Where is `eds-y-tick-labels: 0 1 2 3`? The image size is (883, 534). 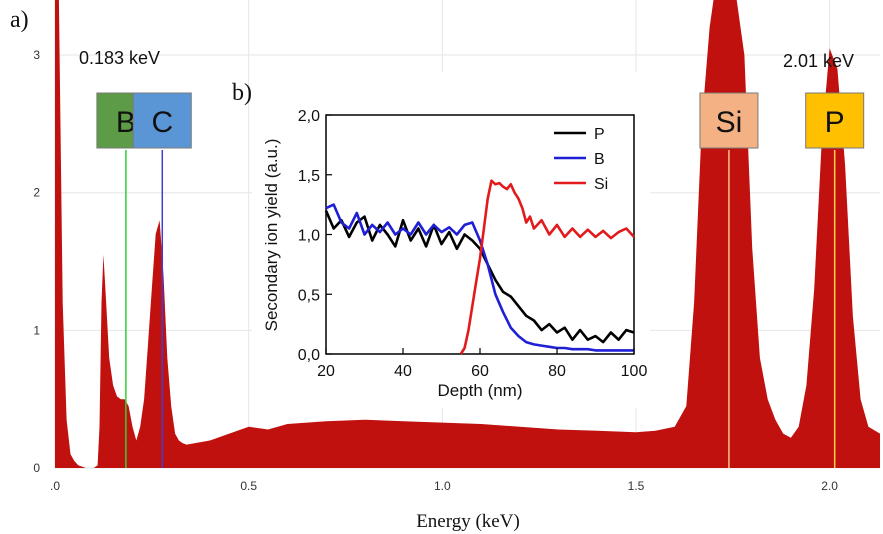 eds-y-tick-labels: 0 1 2 3 is located at coordinates (36, 261).